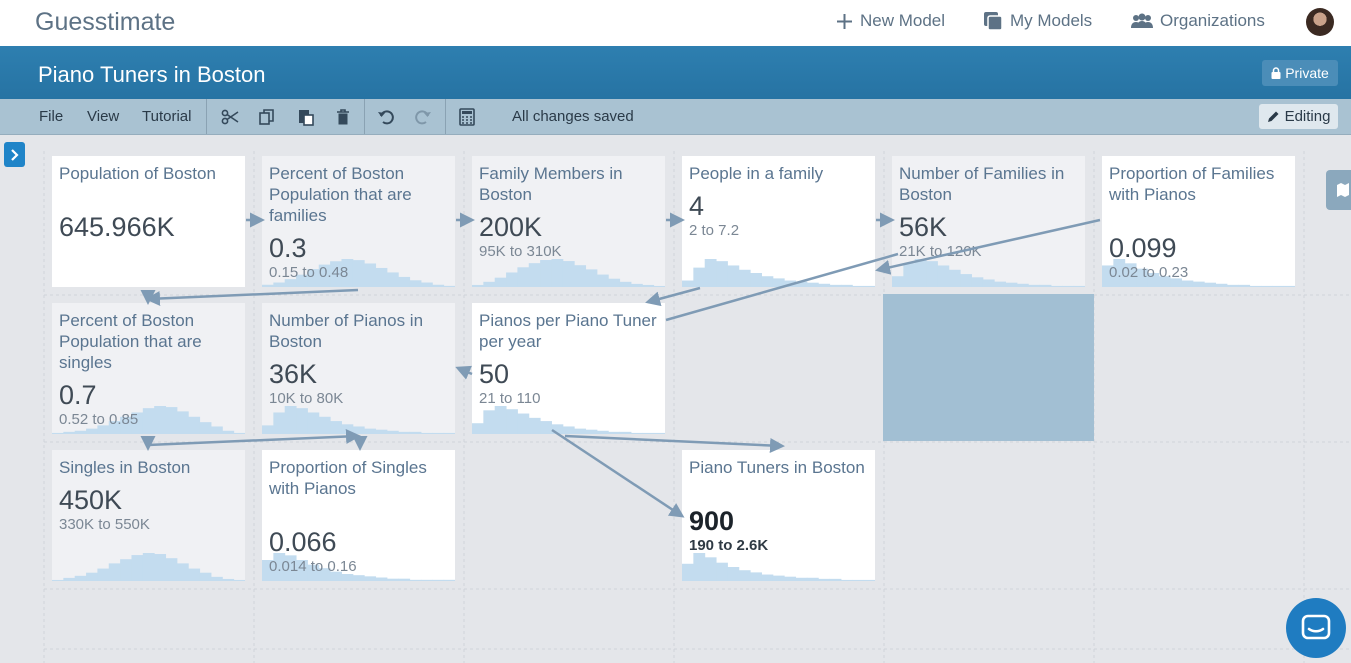  I want to click on metric-card: People in a family 4 2 to 7.2, so click(778, 221).